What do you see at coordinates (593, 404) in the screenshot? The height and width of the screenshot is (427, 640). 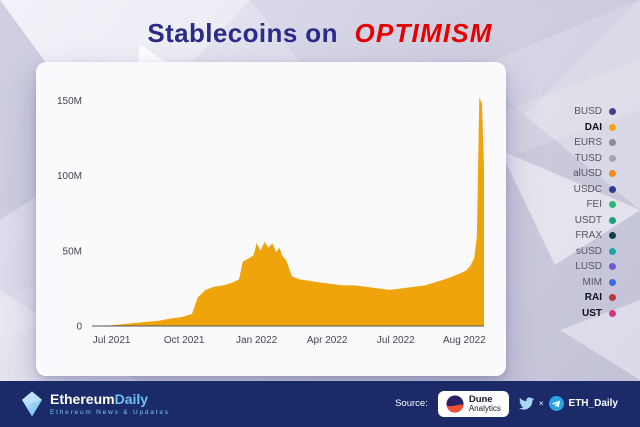 I see `social-handle: ETH_Daily` at bounding box center [593, 404].